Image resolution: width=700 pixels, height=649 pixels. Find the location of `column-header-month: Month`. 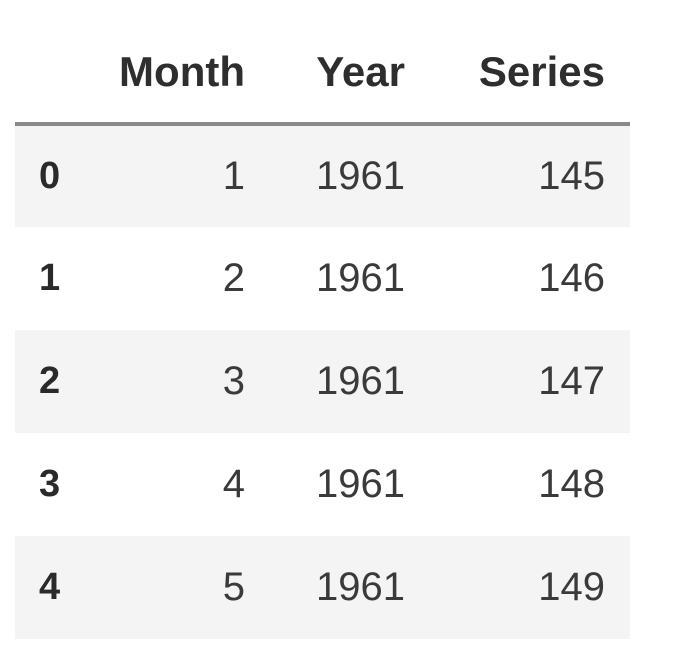

column-header-month: Month is located at coordinates (182, 74).